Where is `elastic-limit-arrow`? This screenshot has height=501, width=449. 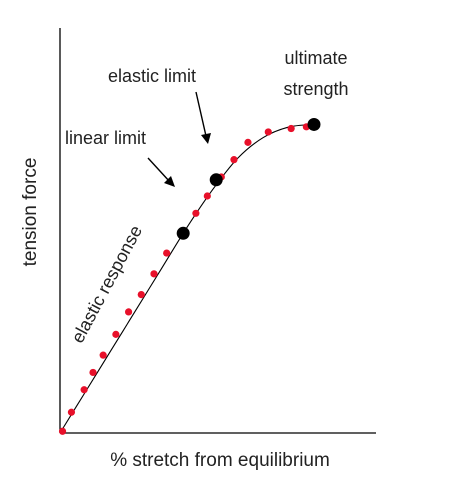 elastic-limit-arrow is located at coordinates (201, 114).